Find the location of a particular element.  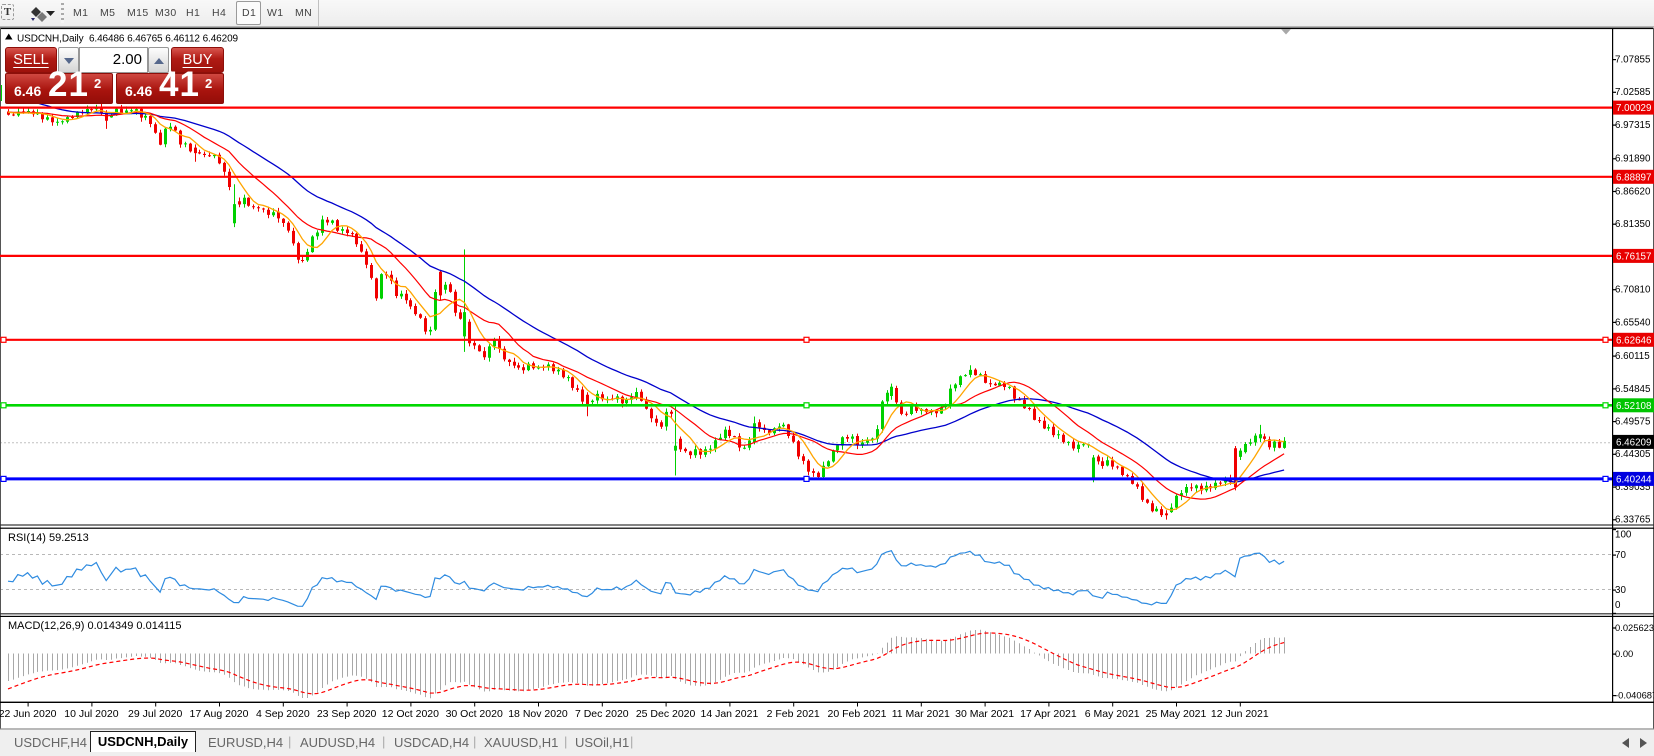

svg-text: 6.76157 is located at coordinates (1633, 256).